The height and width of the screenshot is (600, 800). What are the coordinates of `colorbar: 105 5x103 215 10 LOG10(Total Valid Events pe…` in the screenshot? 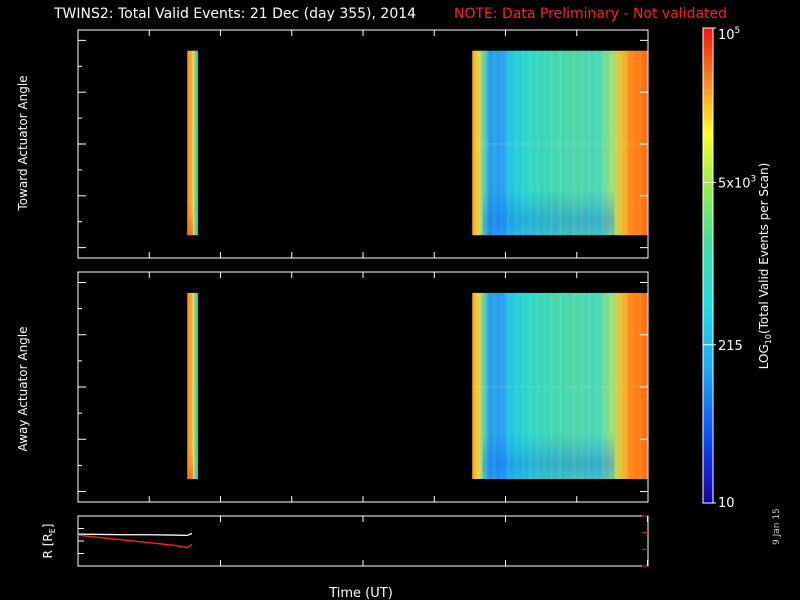 It's located at (737, 268).